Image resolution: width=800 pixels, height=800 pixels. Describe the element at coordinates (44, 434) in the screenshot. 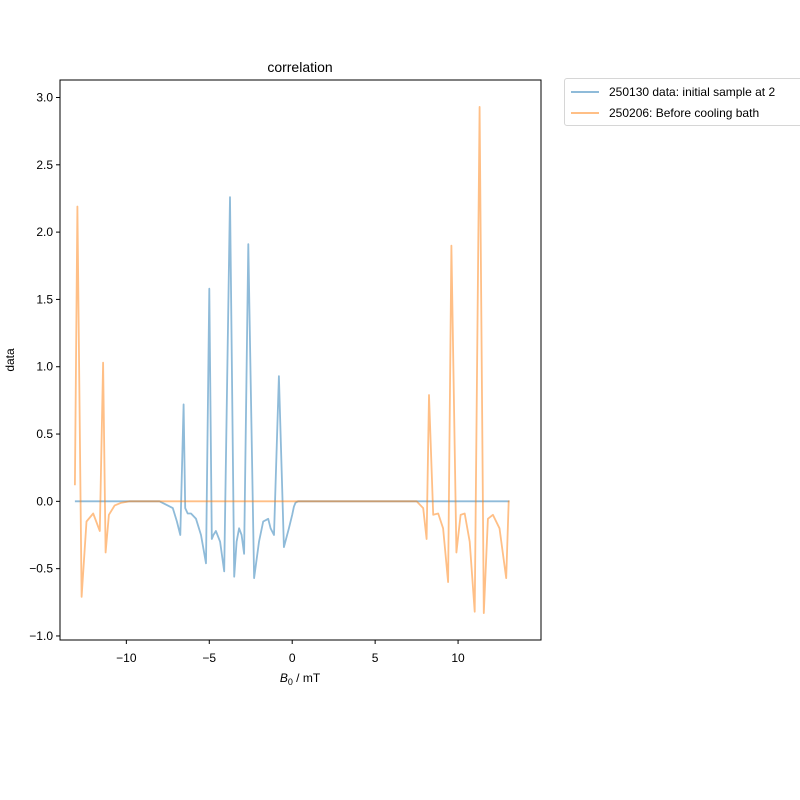

I see `y-tick-label: 0.5` at that location.